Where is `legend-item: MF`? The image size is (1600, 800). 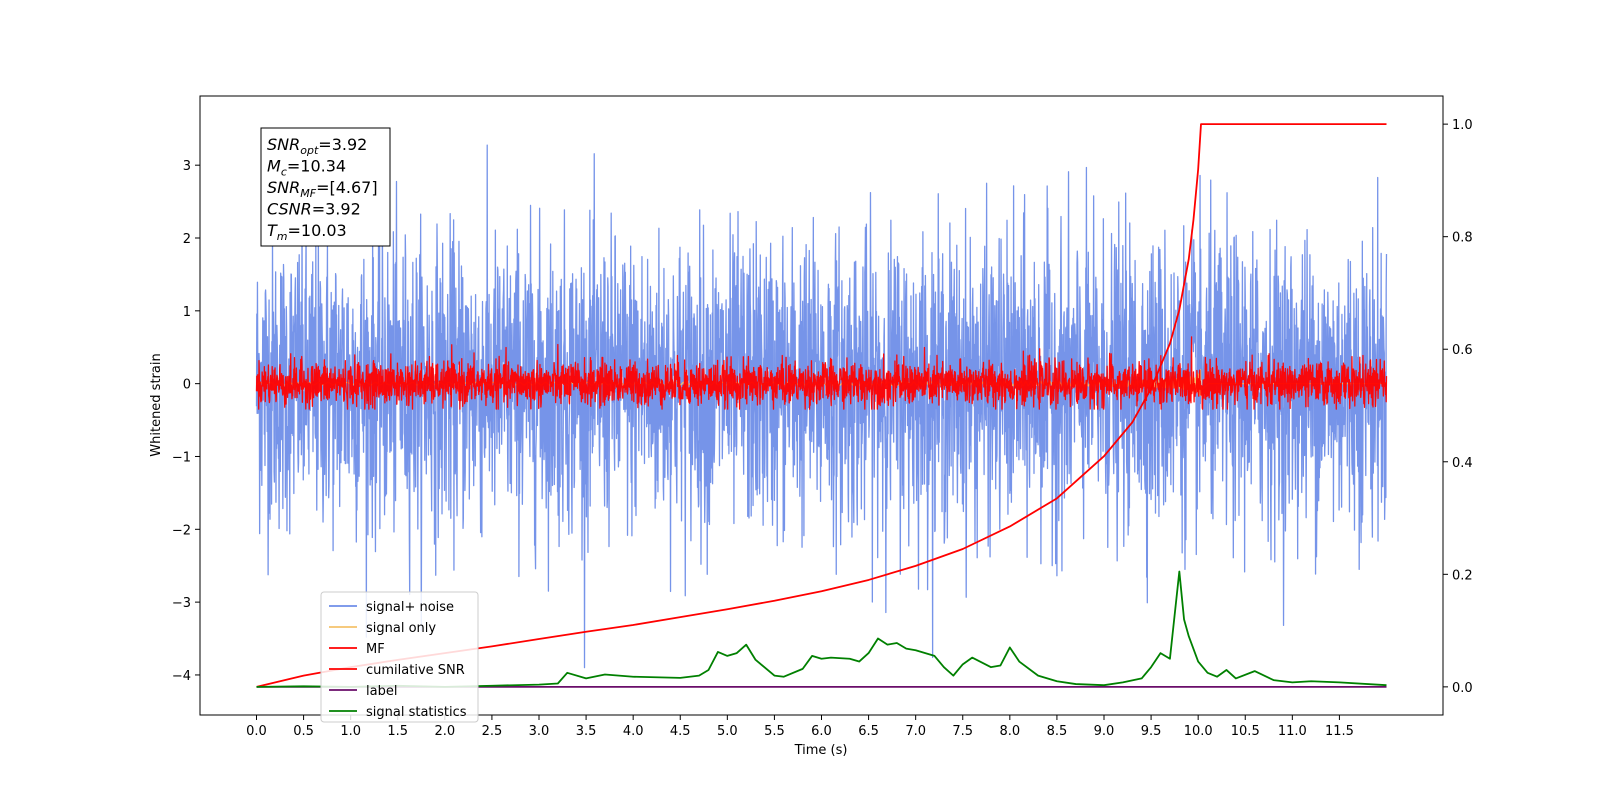
legend-item: MF is located at coordinates (357, 649).